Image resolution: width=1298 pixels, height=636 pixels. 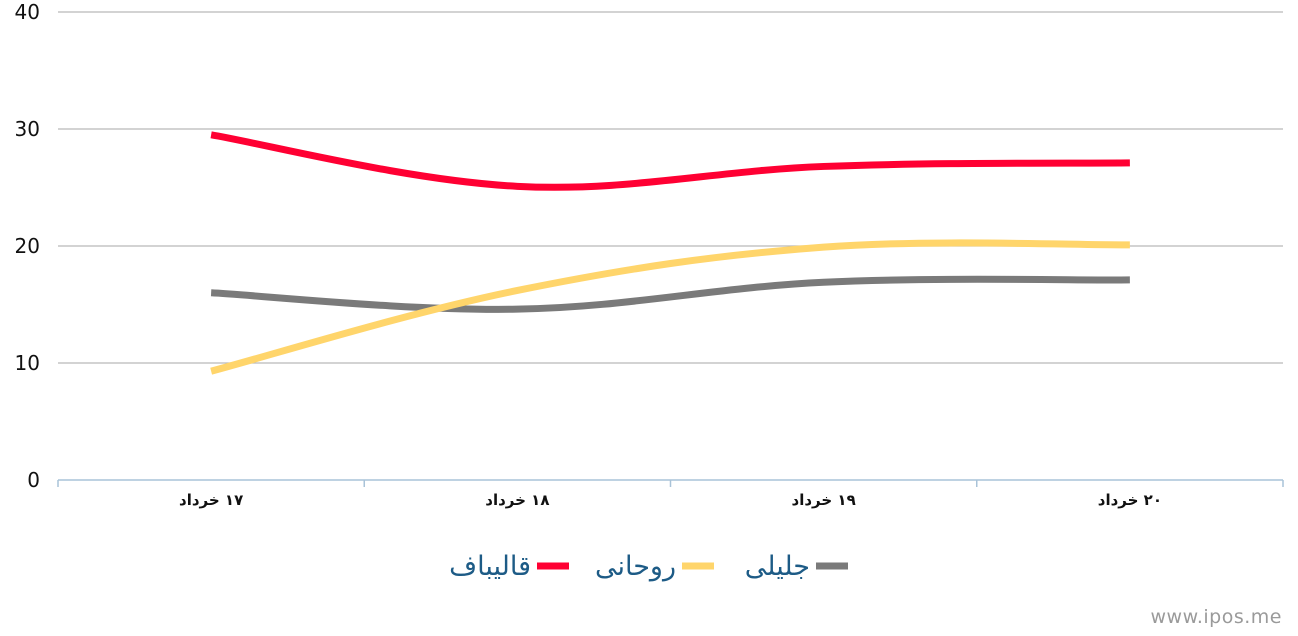 I want to click on y-axis-ticks: 0 10 20 30 40, so click(x=27, y=246).